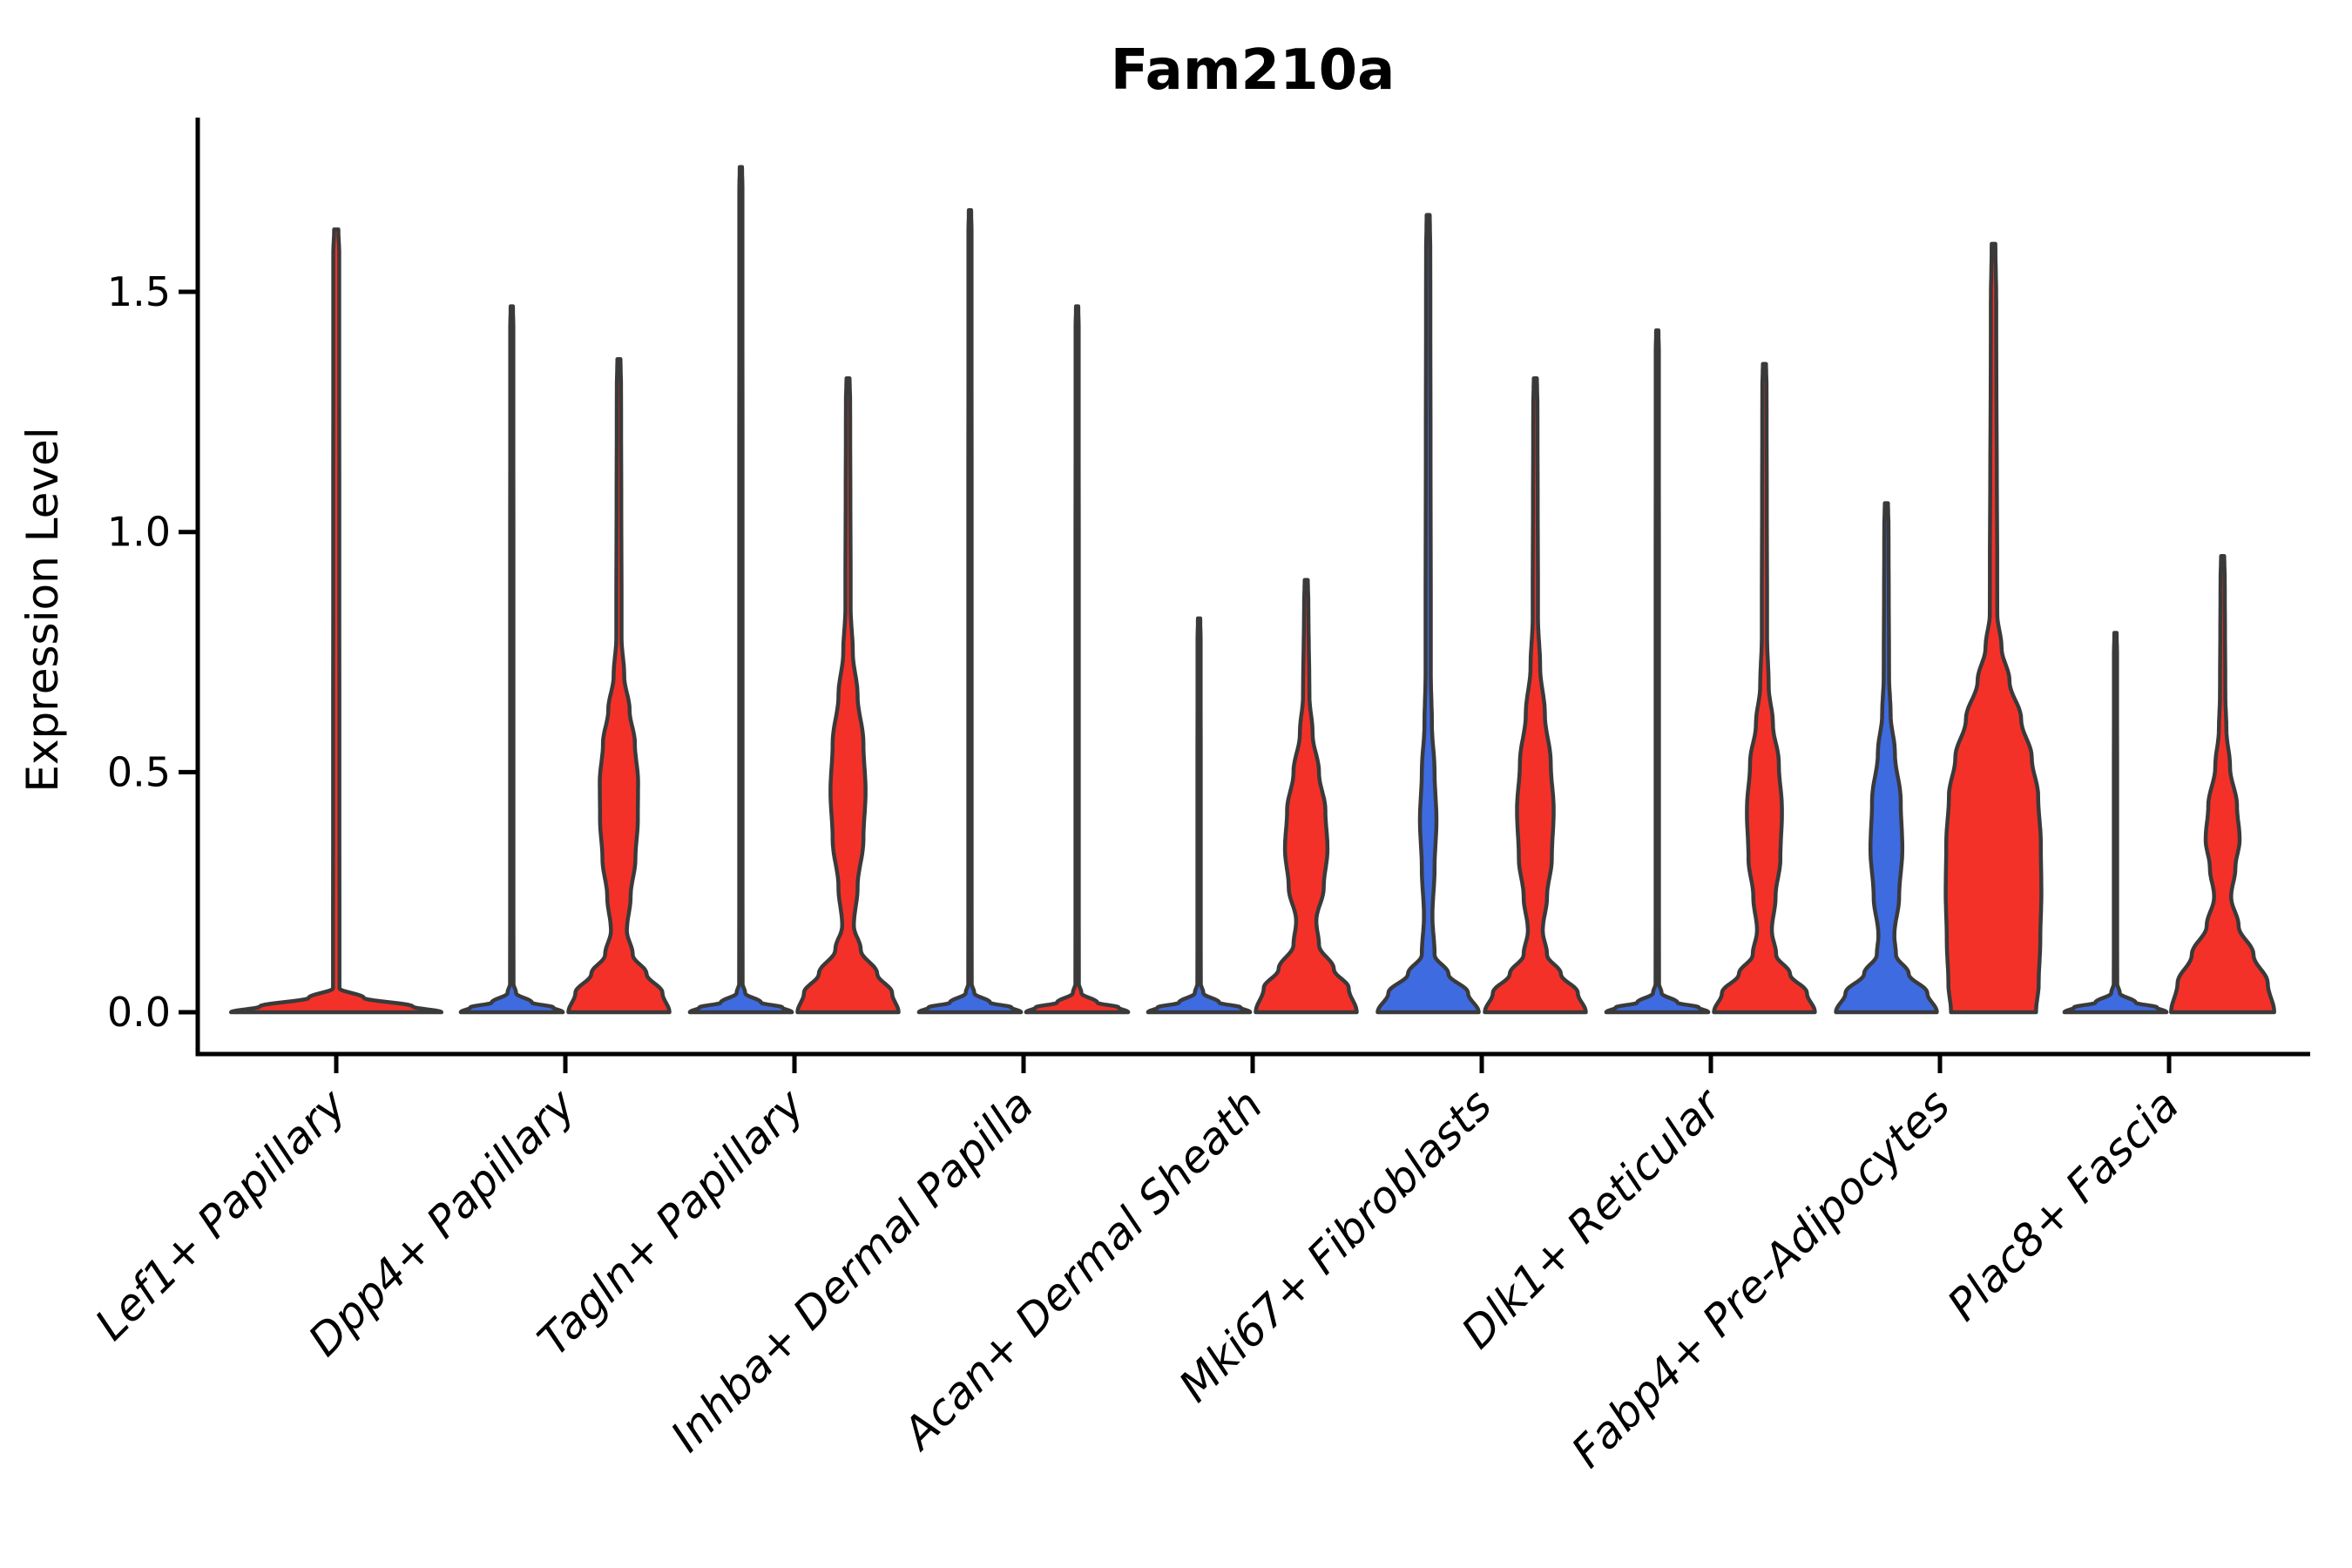 The height and width of the screenshot is (1568, 2352). I want to click on violin-acan-dermal-sheath-right, so click(1306, 796).